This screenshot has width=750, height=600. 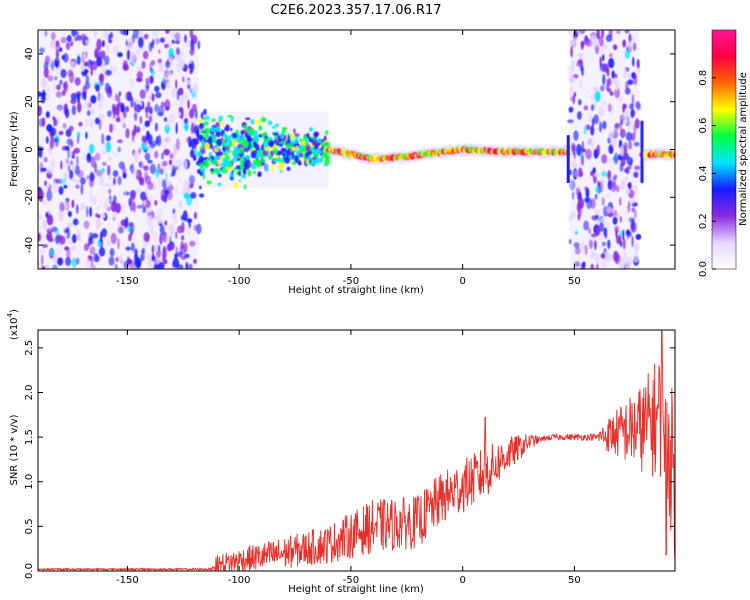 I want to click on spectrogram-region, so click(x=448, y=154).